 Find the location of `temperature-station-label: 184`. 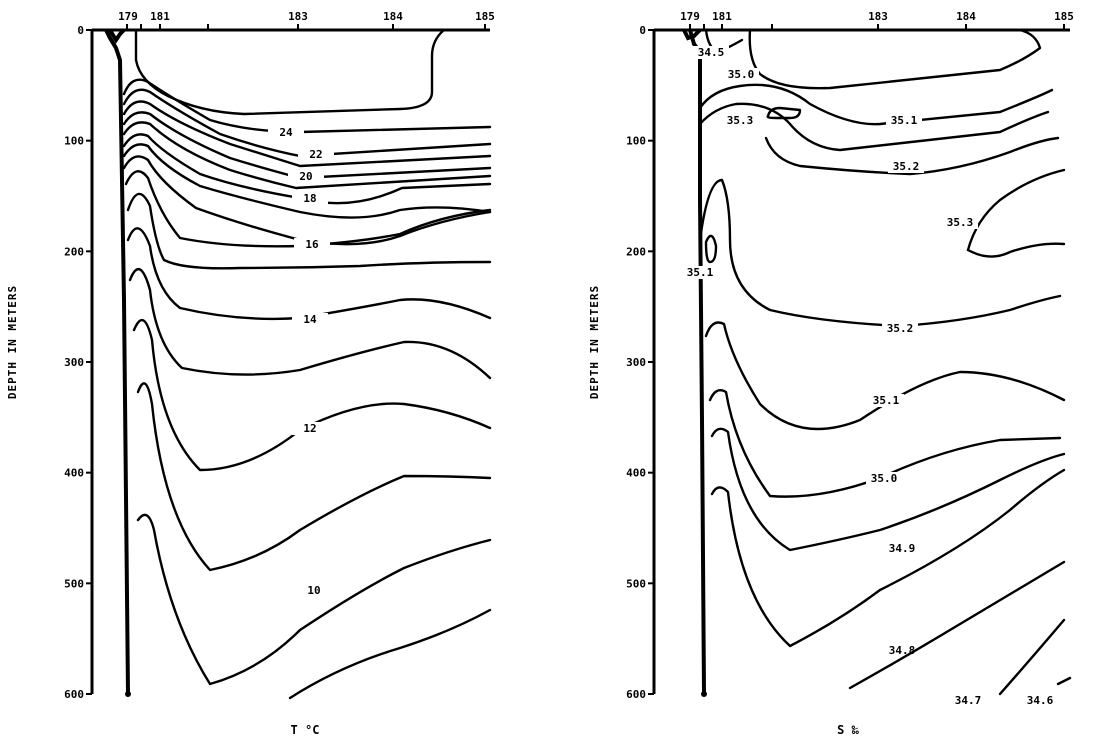

temperature-station-label: 184 is located at coordinates (393, 16).